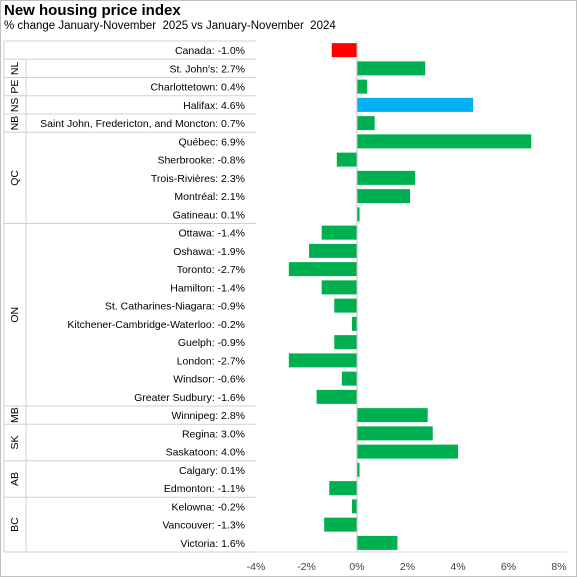 The width and height of the screenshot is (577, 577). Describe the element at coordinates (212, 544) in the screenshot. I see `category-label: Victoria: 1.6%` at that location.